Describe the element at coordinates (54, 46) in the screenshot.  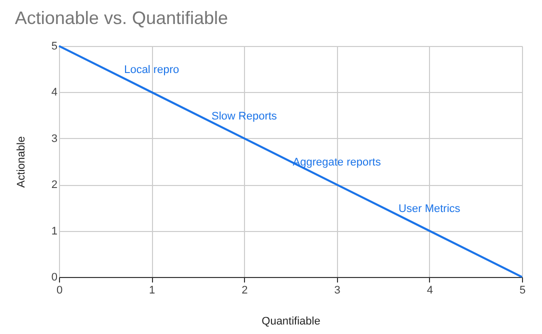
I see `y-tick-label: 5` at that location.